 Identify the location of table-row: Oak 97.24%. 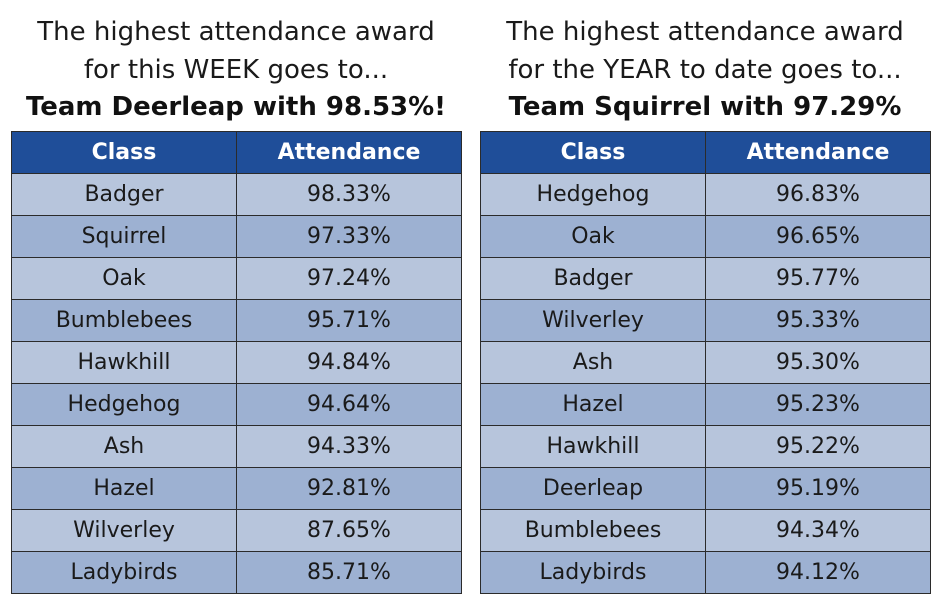
(236, 278).